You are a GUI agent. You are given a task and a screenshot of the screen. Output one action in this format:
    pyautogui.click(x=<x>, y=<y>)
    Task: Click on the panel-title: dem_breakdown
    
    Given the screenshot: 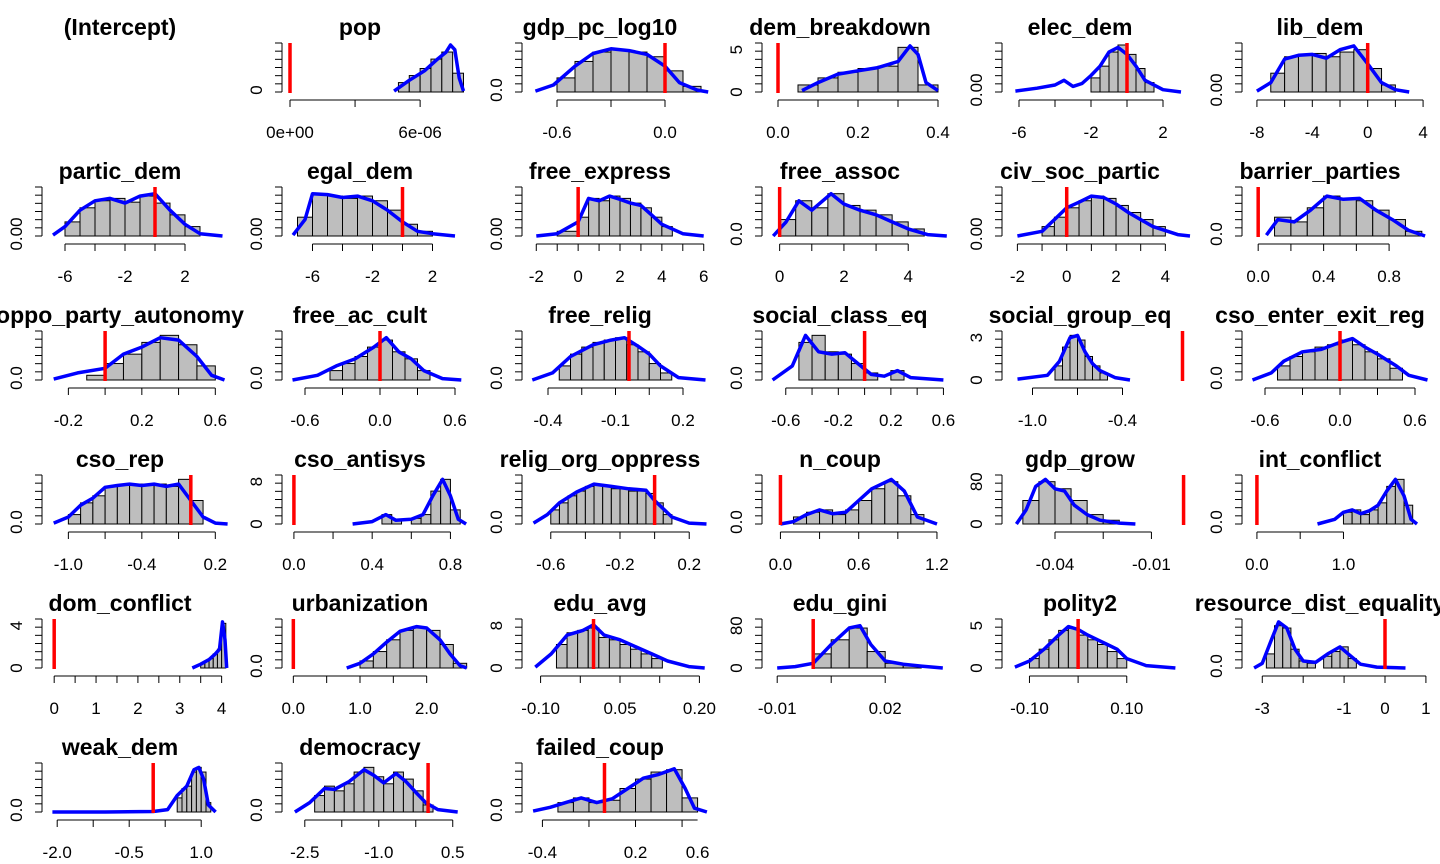 What is the action you would take?
    pyautogui.click(x=840, y=27)
    